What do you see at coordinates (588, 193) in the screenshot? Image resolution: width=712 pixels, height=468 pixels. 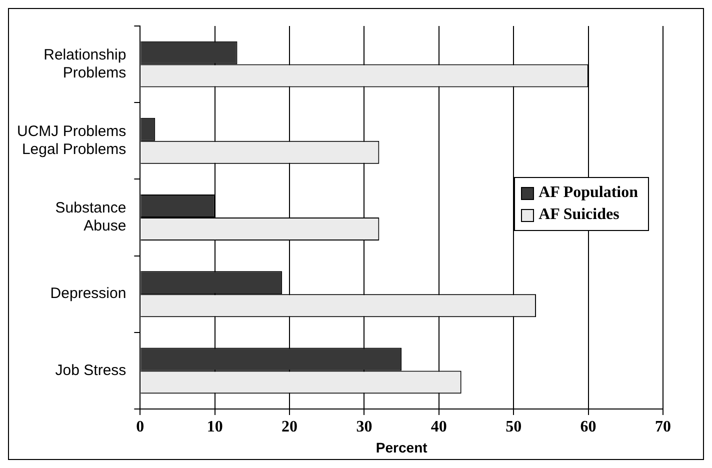 I see `legend-label: AF Population` at bounding box center [588, 193].